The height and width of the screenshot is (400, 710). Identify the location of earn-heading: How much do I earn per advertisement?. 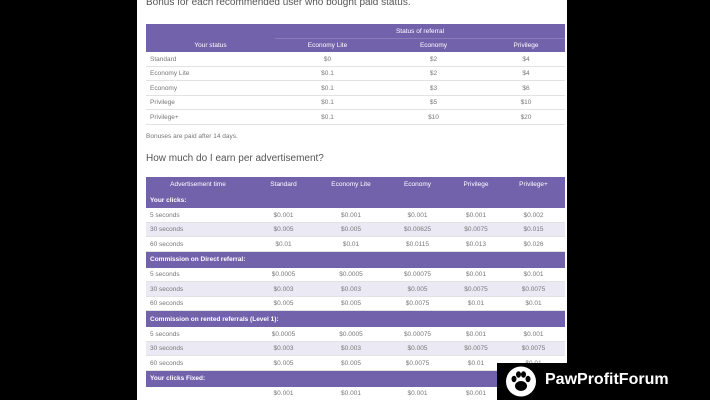
(235, 158).